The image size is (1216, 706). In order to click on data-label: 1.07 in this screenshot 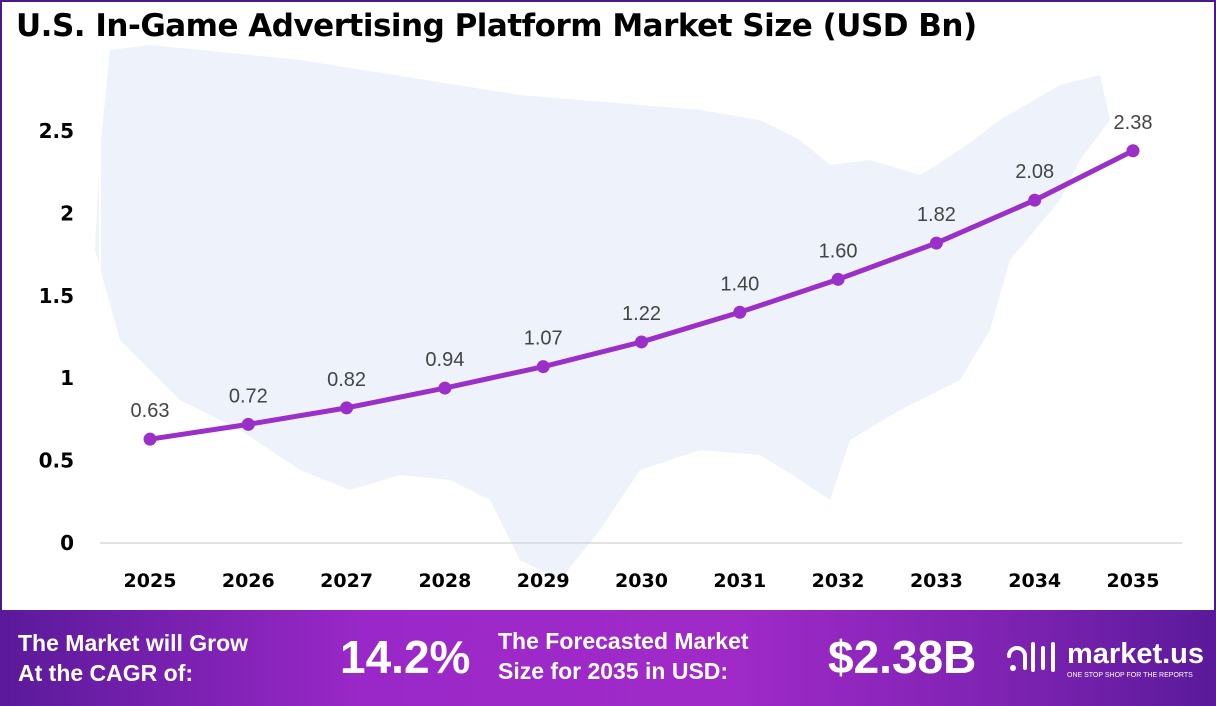, I will do `click(543, 339)`.